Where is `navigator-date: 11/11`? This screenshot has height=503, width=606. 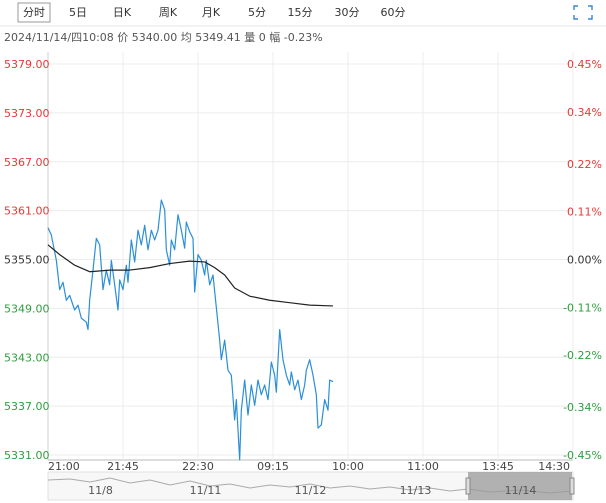 navigator-date: 11/11 is located at coordinates (206, 490).